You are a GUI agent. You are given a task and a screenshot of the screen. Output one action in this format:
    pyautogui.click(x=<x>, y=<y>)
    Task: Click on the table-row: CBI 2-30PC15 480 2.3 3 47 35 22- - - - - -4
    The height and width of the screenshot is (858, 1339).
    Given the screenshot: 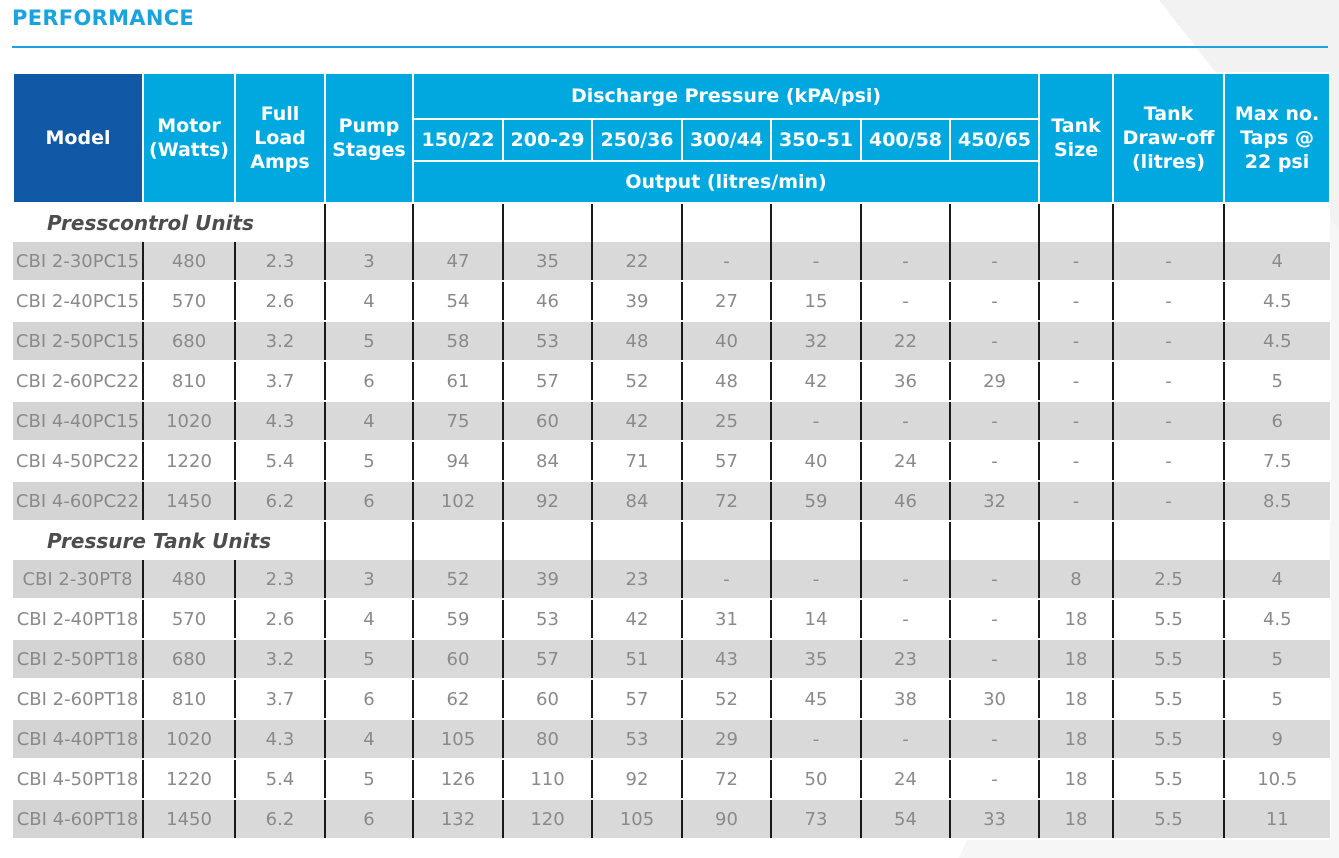 What is the action you would take?
    pyautogui.click(x=672, y=262)
    